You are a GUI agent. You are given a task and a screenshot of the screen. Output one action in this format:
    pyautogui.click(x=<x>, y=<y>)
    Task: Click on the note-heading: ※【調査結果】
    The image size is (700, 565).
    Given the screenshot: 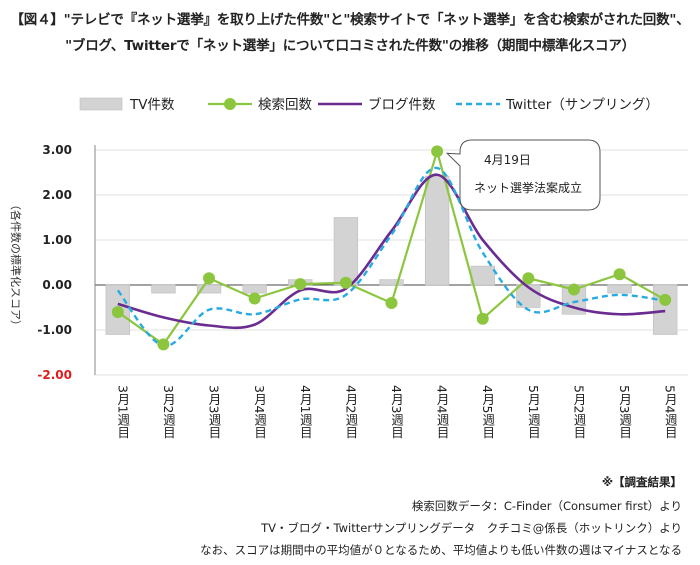 What is the action you would take?
    pyautogui.click(x=641, y=482)
    